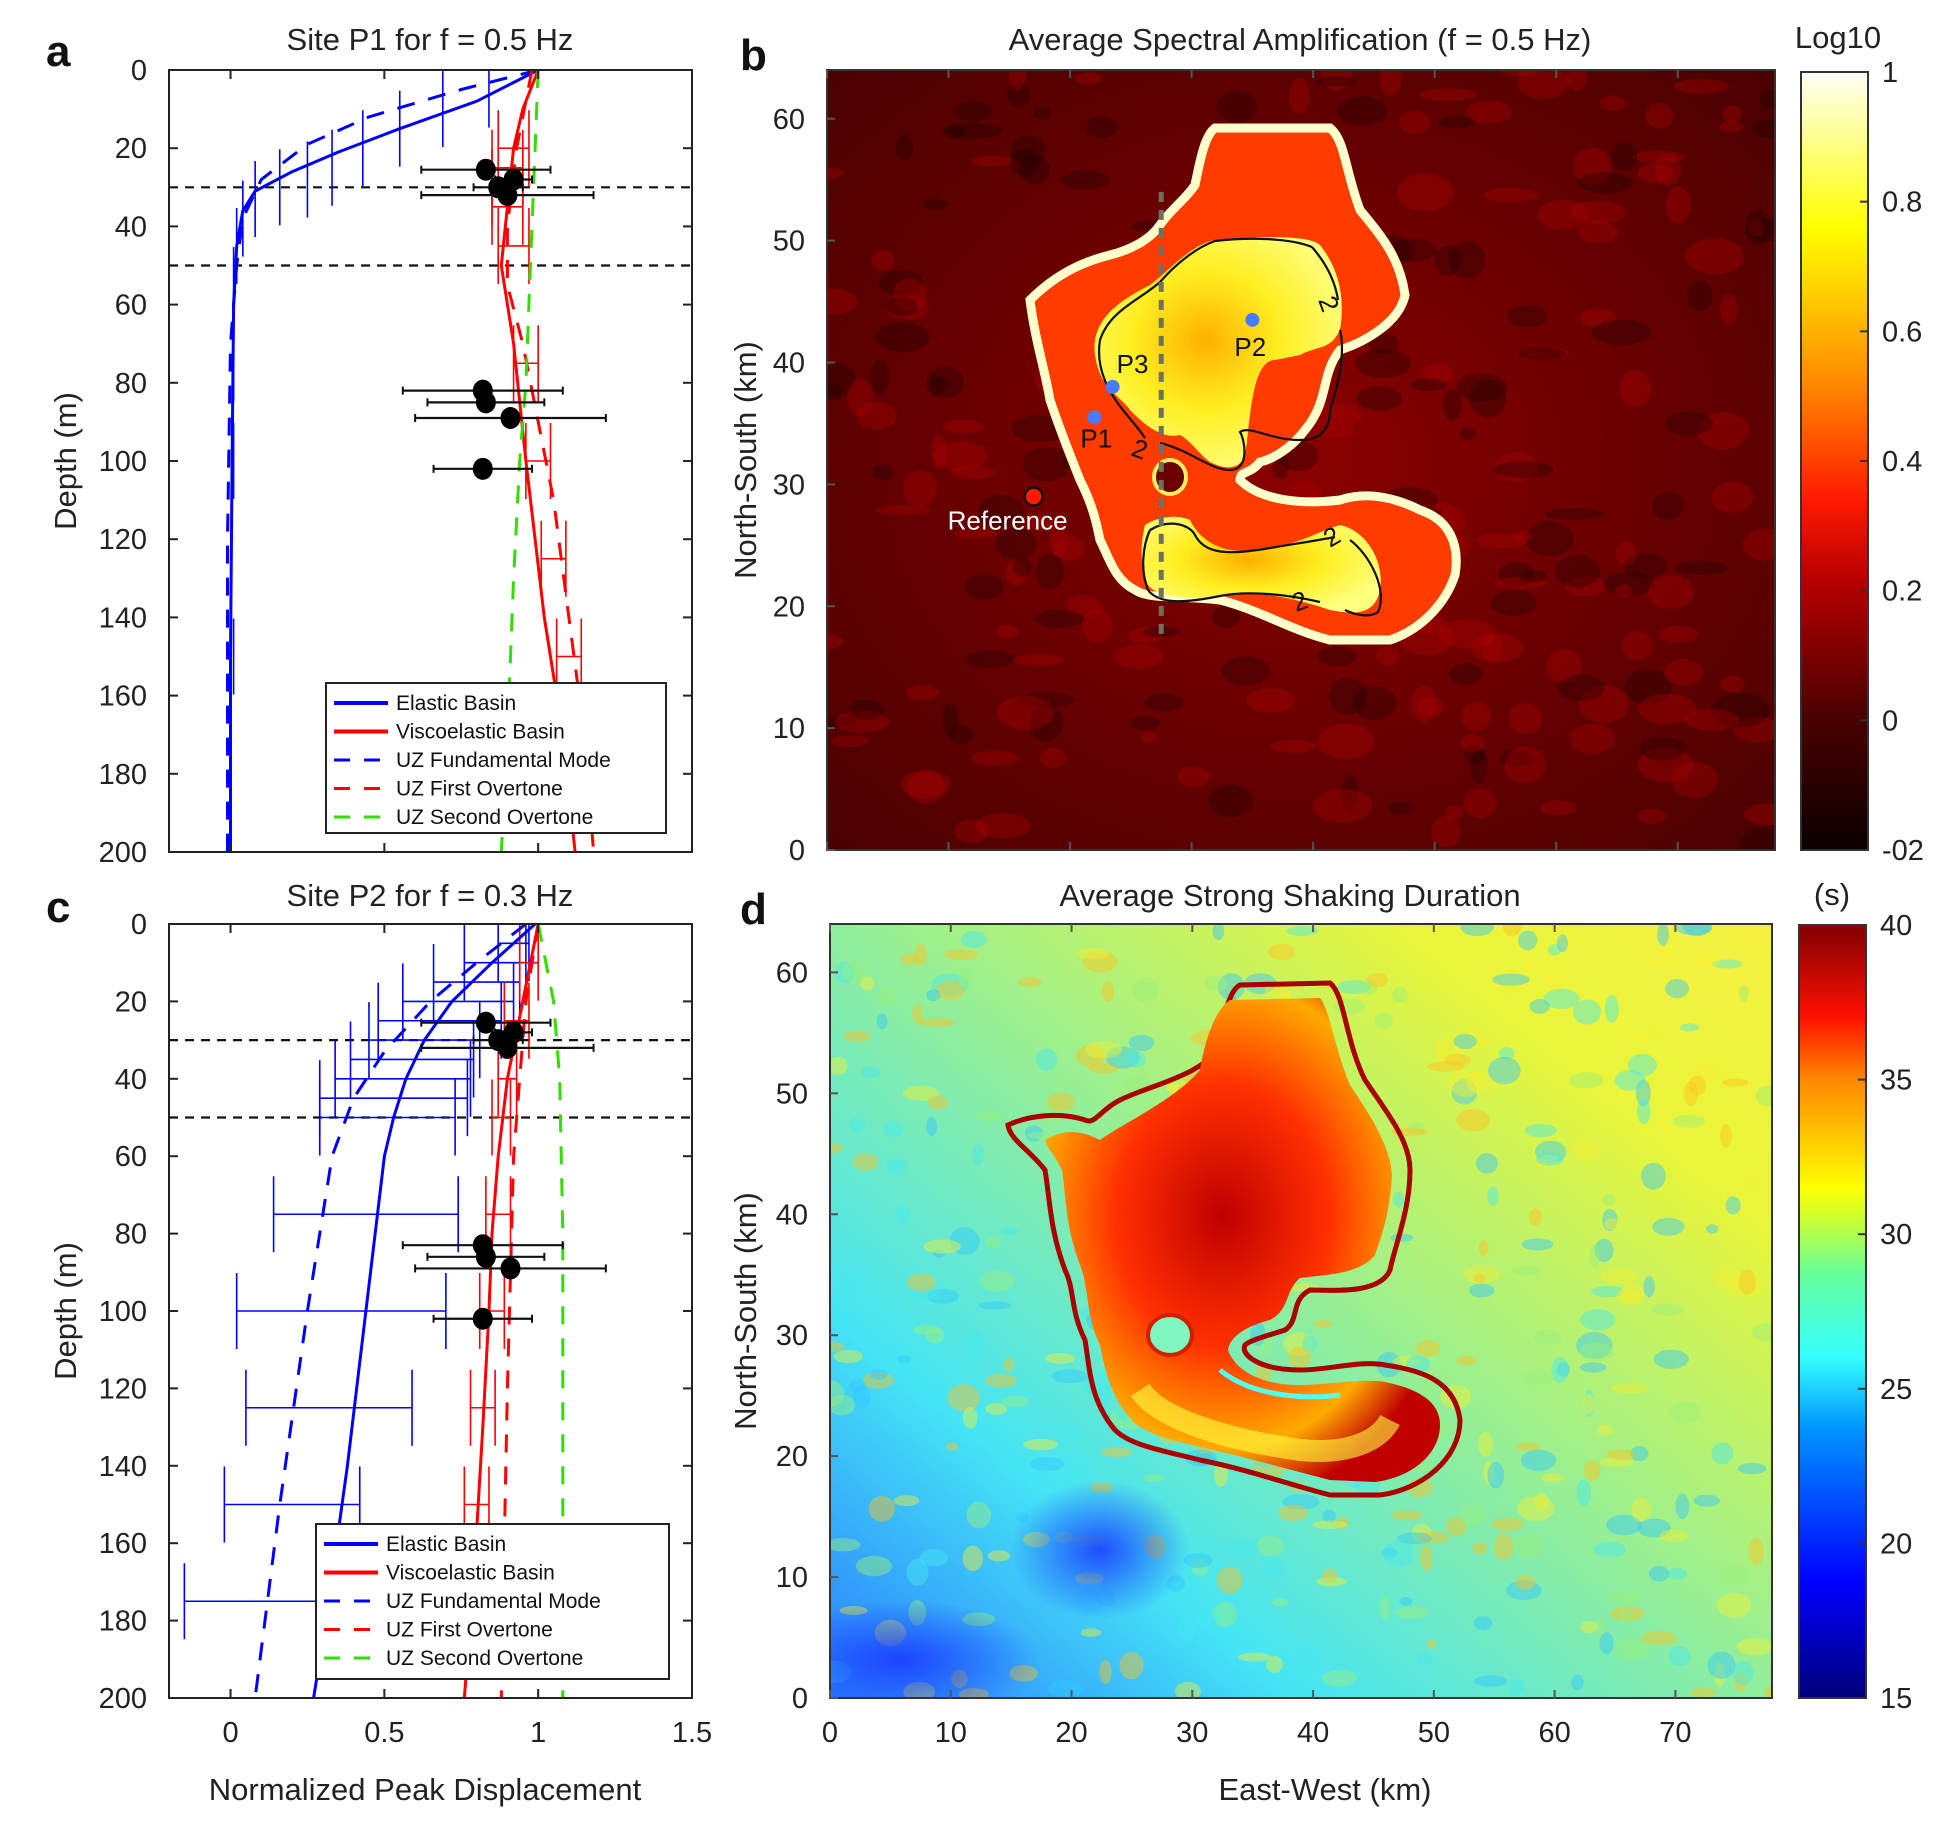 This screenshot has width=1952, height=1821. Describe the element at coordinates (1896, 1081) in the screenshot. I see `colorbar-tick-label: 35` at that location.